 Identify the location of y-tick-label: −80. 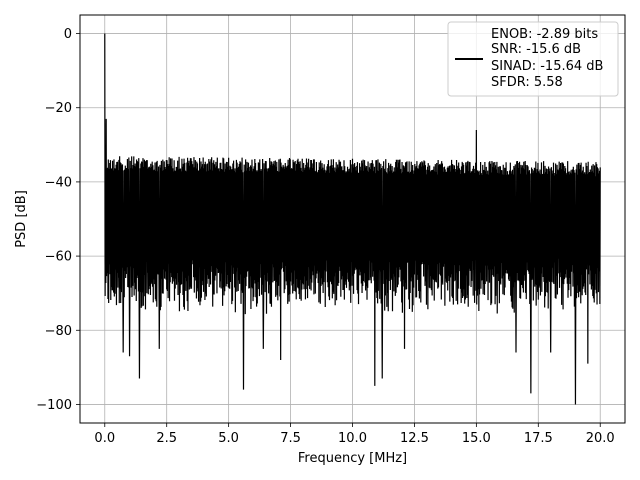
(58, 331).